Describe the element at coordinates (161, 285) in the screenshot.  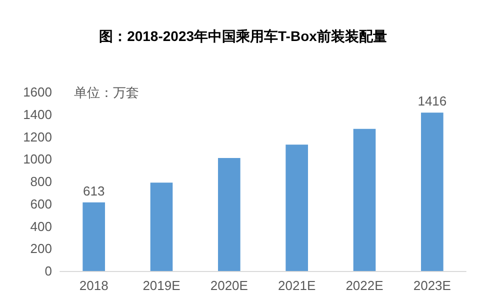
I see `x-tick-label: 2019E` at that location.